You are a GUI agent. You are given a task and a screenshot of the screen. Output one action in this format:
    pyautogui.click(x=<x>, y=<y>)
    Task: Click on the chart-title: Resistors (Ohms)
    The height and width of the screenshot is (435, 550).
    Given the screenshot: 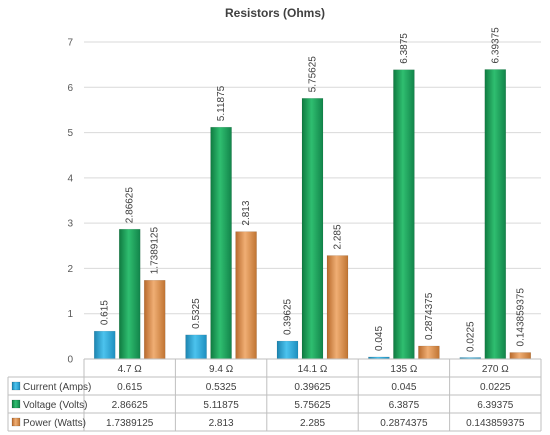 What is the action you would take?
    pyautogui.click(x=275, y=13)
    